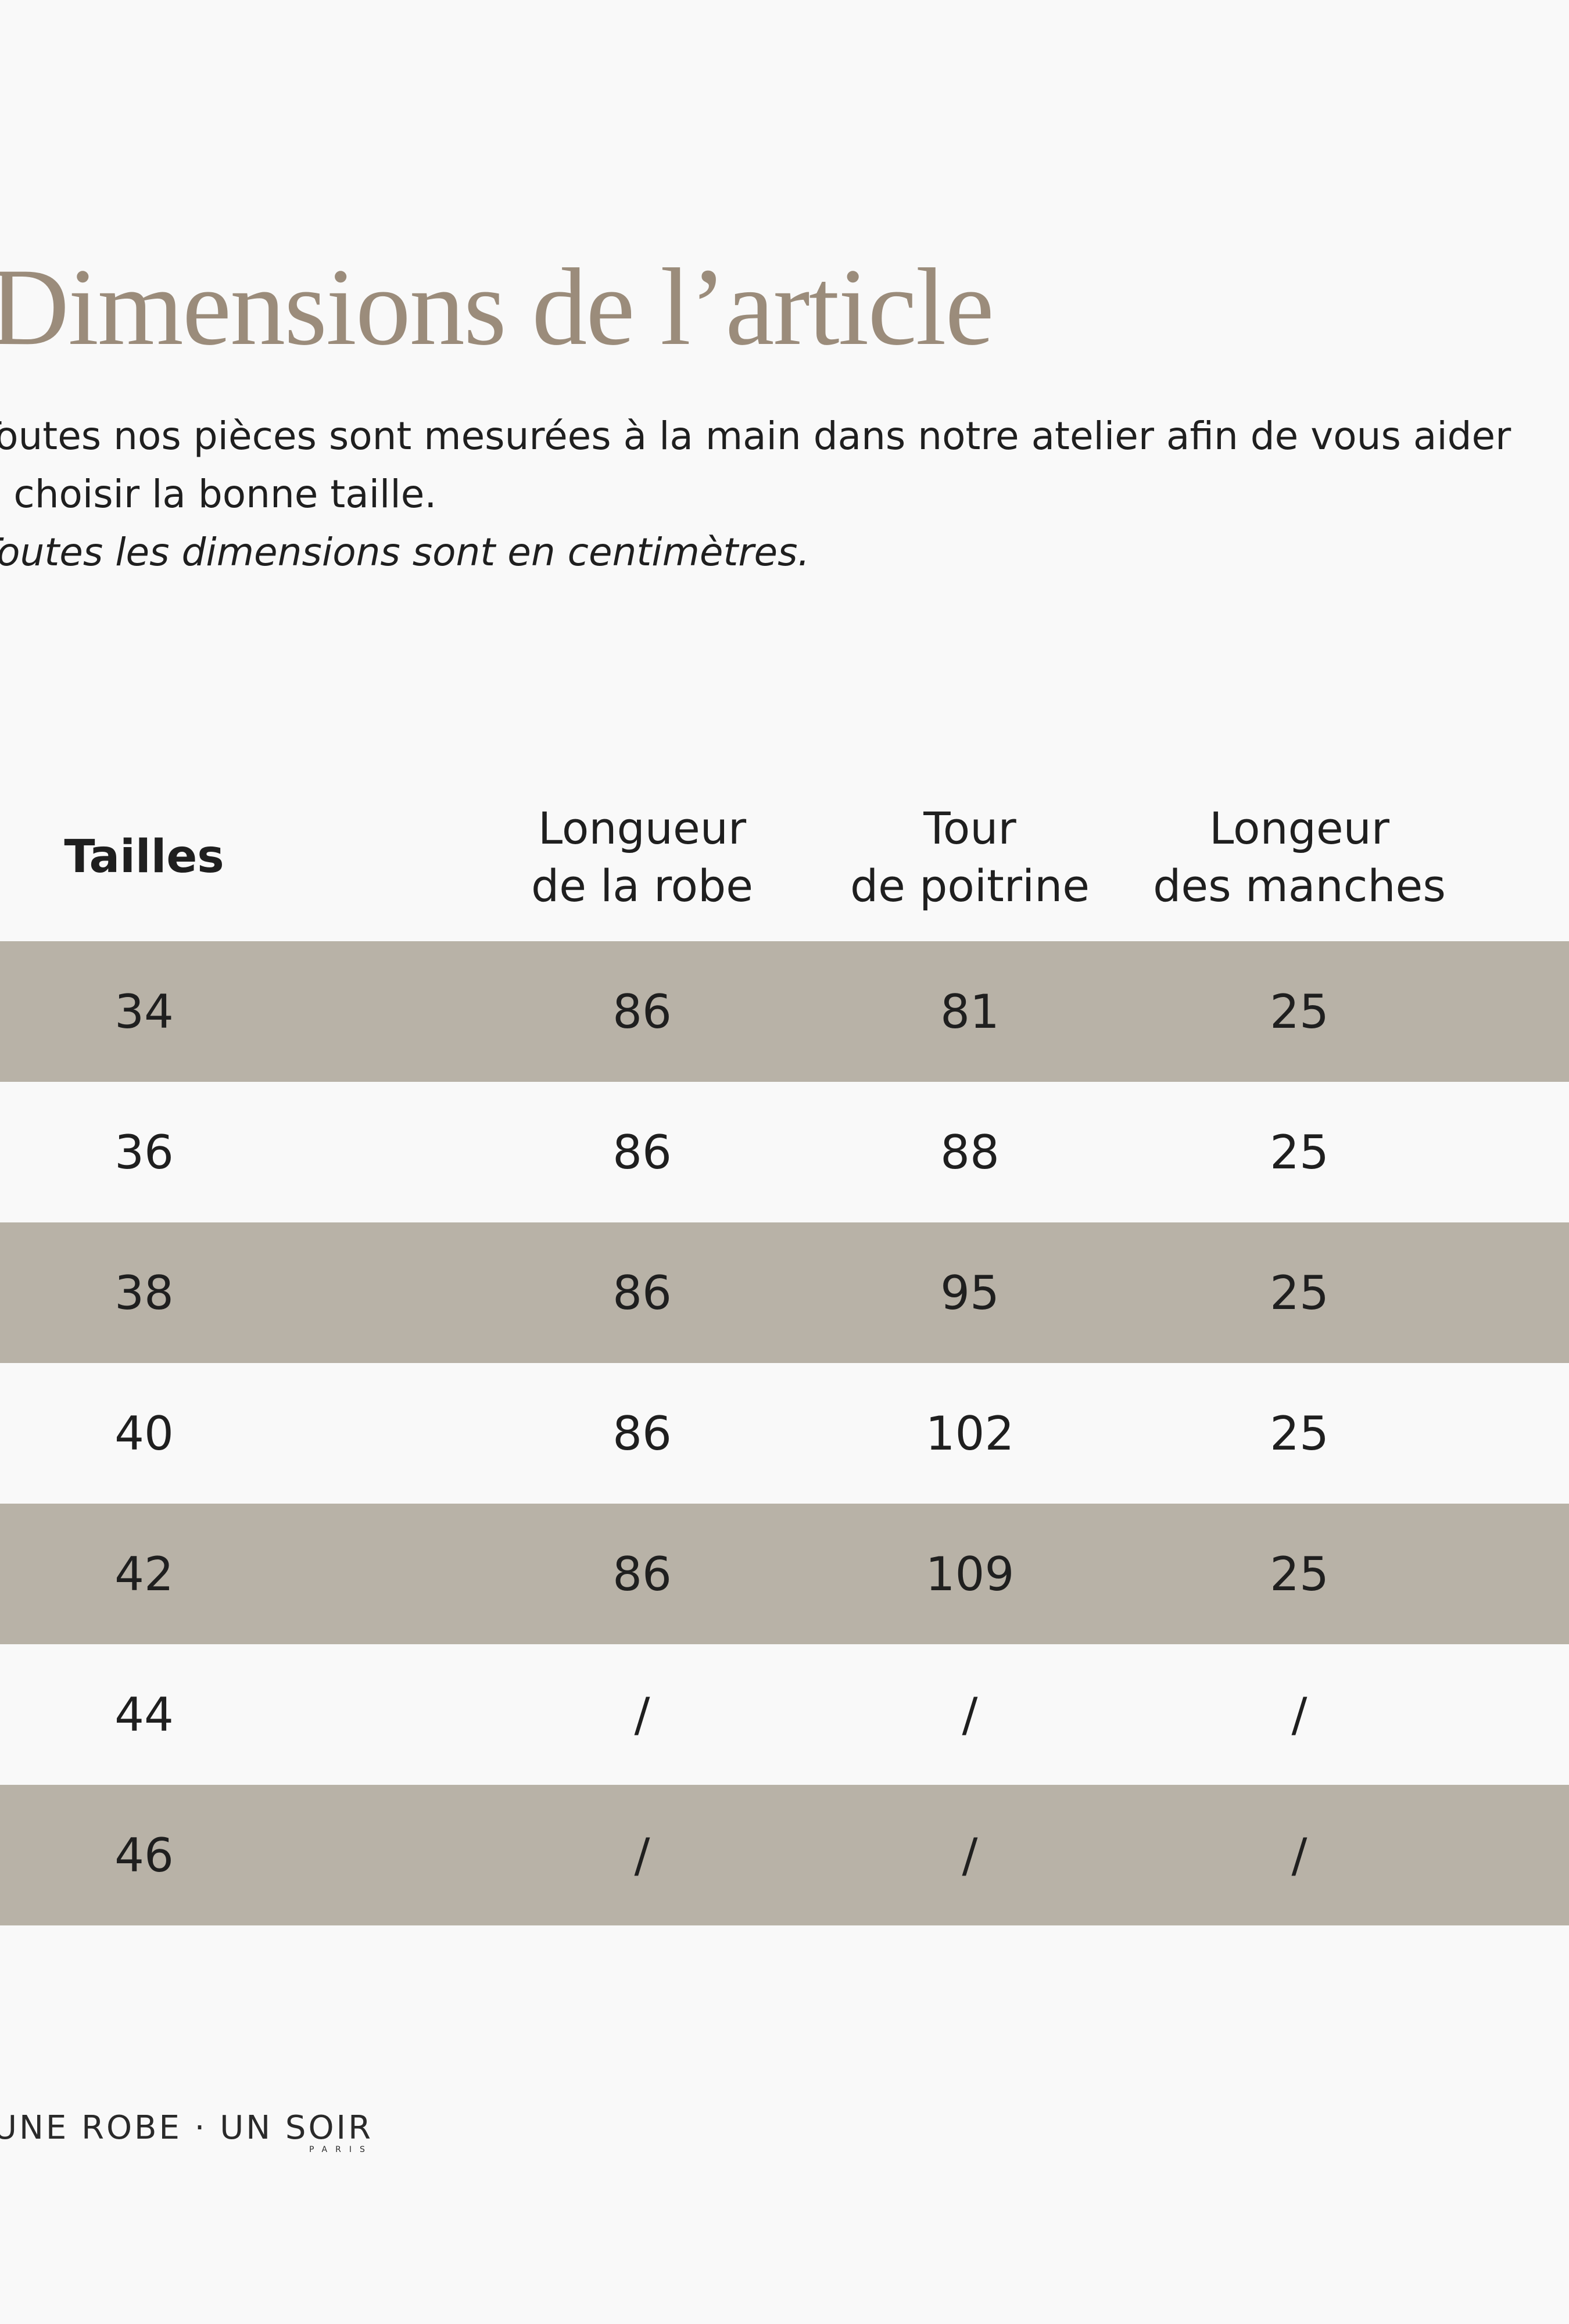 This screenshot has height=2324, width=1569. What do you see at coordinates (784, 1714) in the screenshot?
I see `table-row: 44 / / /` at bounding box center [784, 1714].